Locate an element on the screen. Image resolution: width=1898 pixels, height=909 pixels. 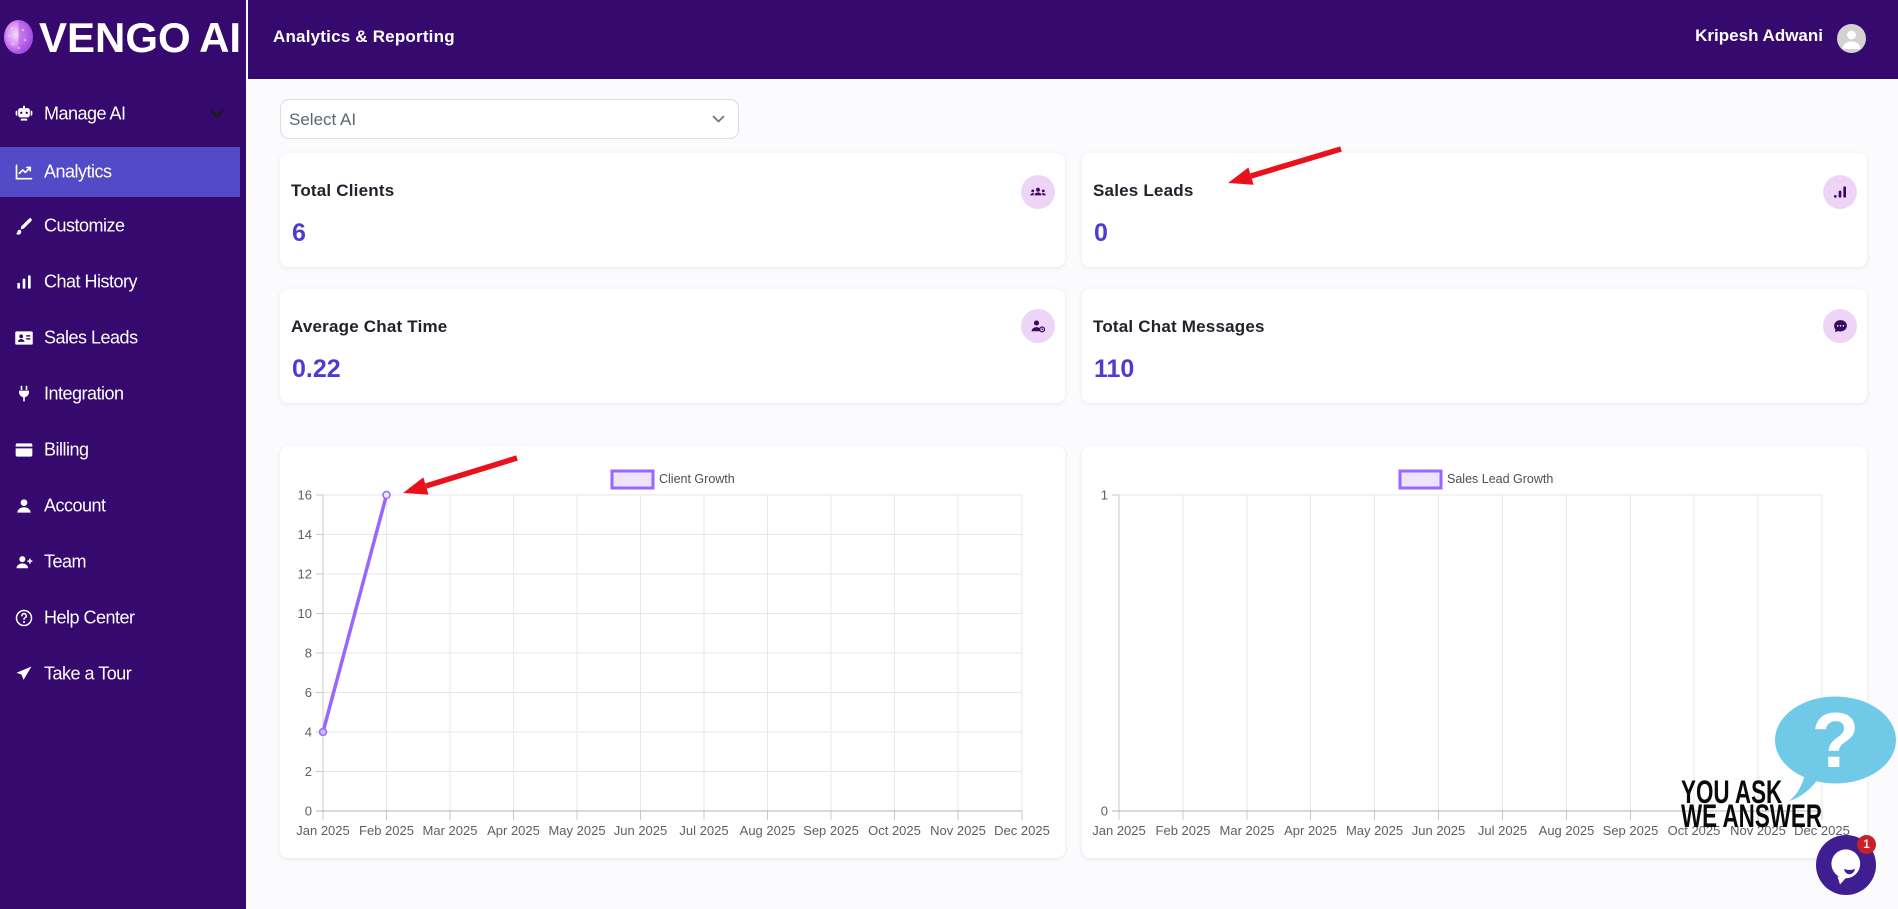
svg-text: 4 is located at coordinates (308, 732).